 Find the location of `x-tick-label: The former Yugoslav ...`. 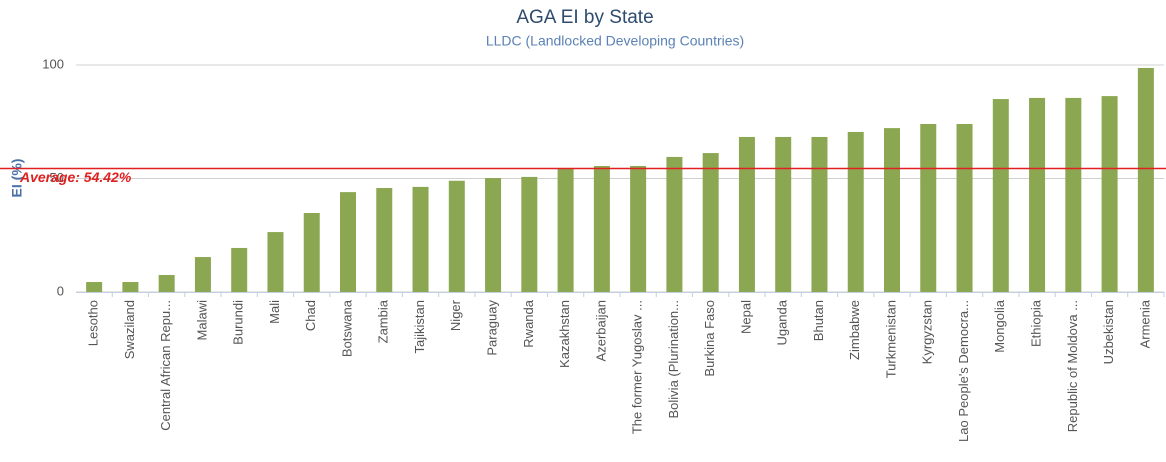

x-tick-label: The former Yugoslav ... is located at coordinates (637, 367).